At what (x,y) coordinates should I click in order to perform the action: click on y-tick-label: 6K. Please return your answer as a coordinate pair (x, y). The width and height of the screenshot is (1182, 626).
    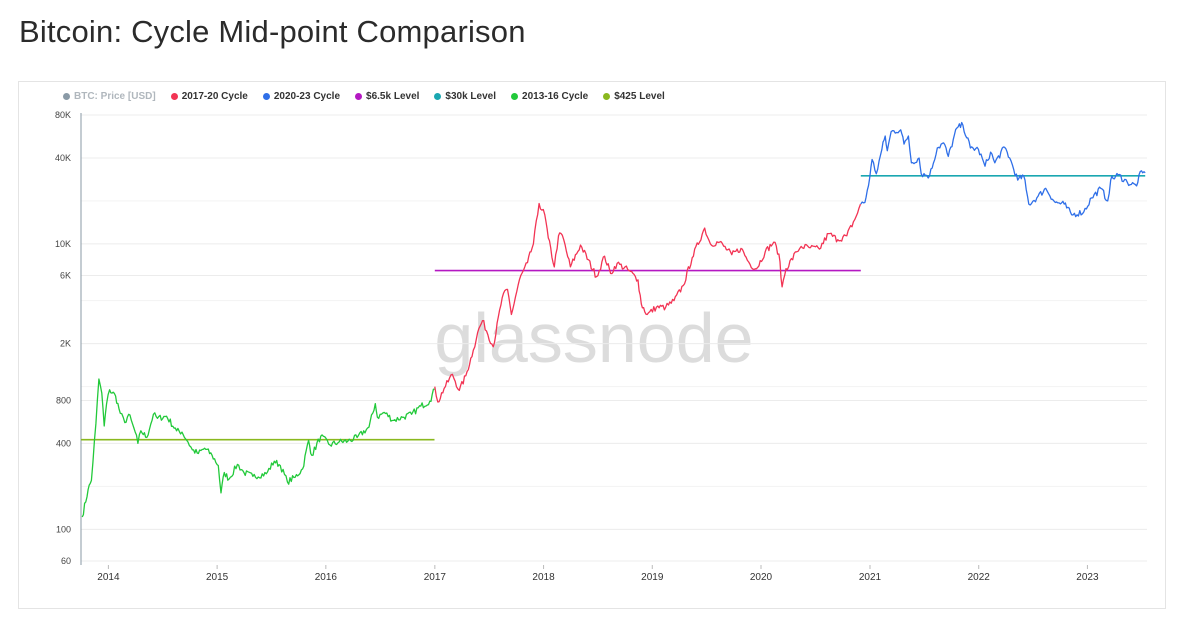
    Looking at the image, I should click on (65, 276).